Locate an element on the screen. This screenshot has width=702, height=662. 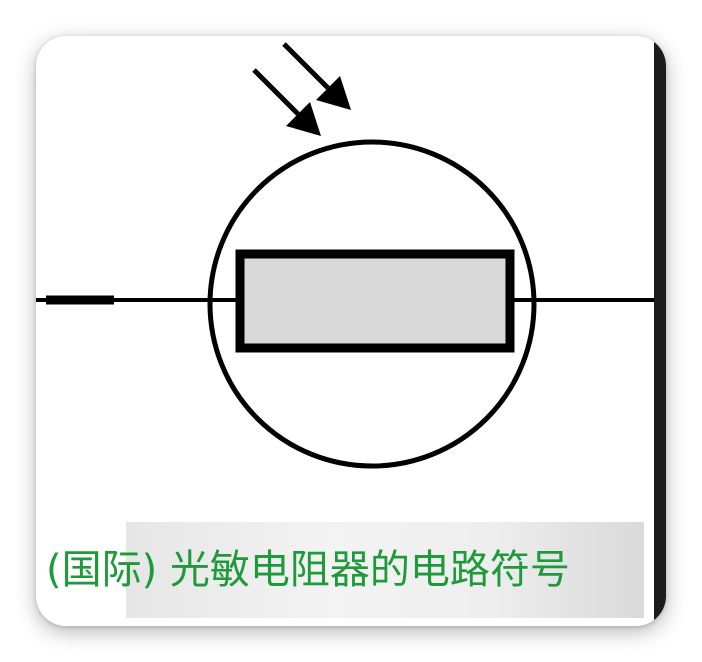
card-right-edge is located at coordinates (660, 331).